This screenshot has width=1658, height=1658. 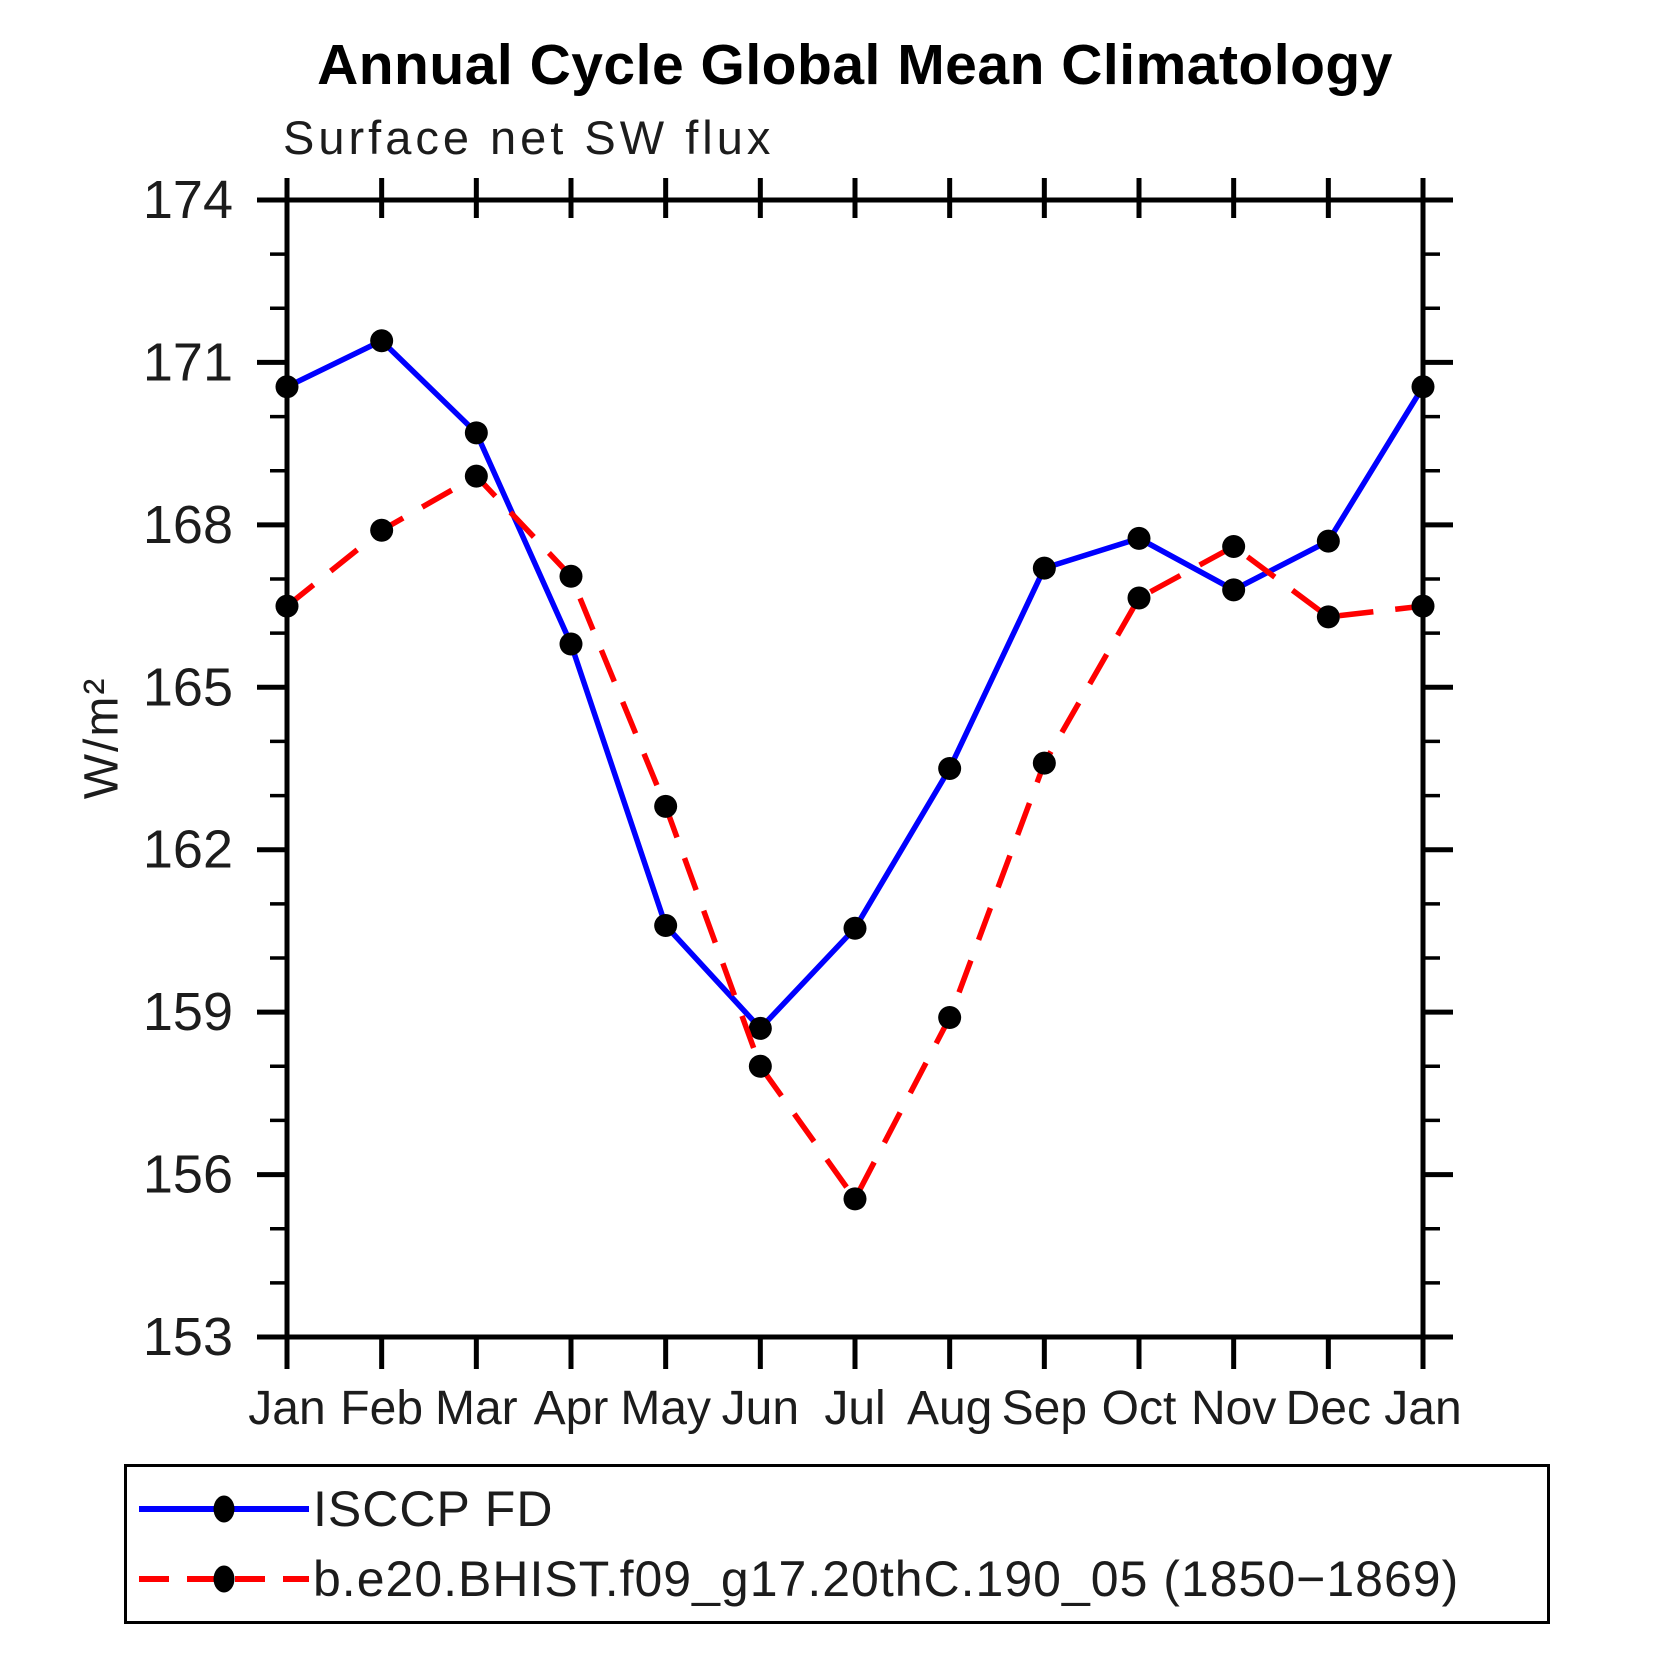 I want to click on y-tick-label: 165, so click(x=188, y=687).